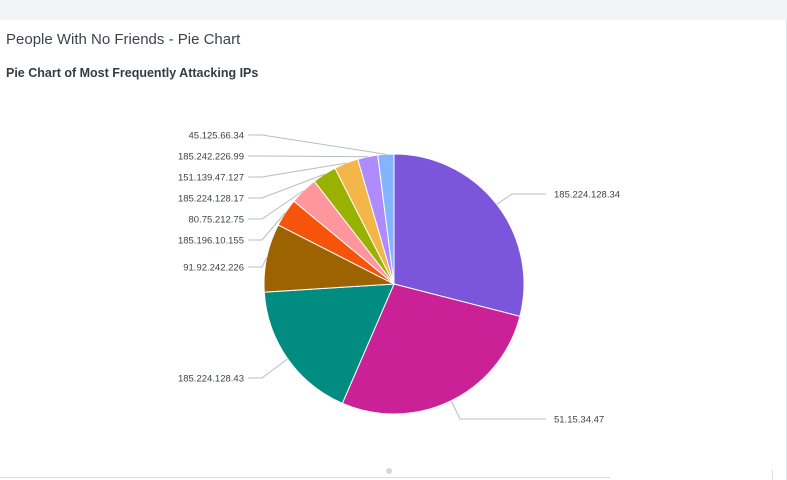 Image resolution: width=787 pixels, height=480 pixels. Describe the element at coordinates (389, 471) in the screenshot. I see `resize-handle` at that location.